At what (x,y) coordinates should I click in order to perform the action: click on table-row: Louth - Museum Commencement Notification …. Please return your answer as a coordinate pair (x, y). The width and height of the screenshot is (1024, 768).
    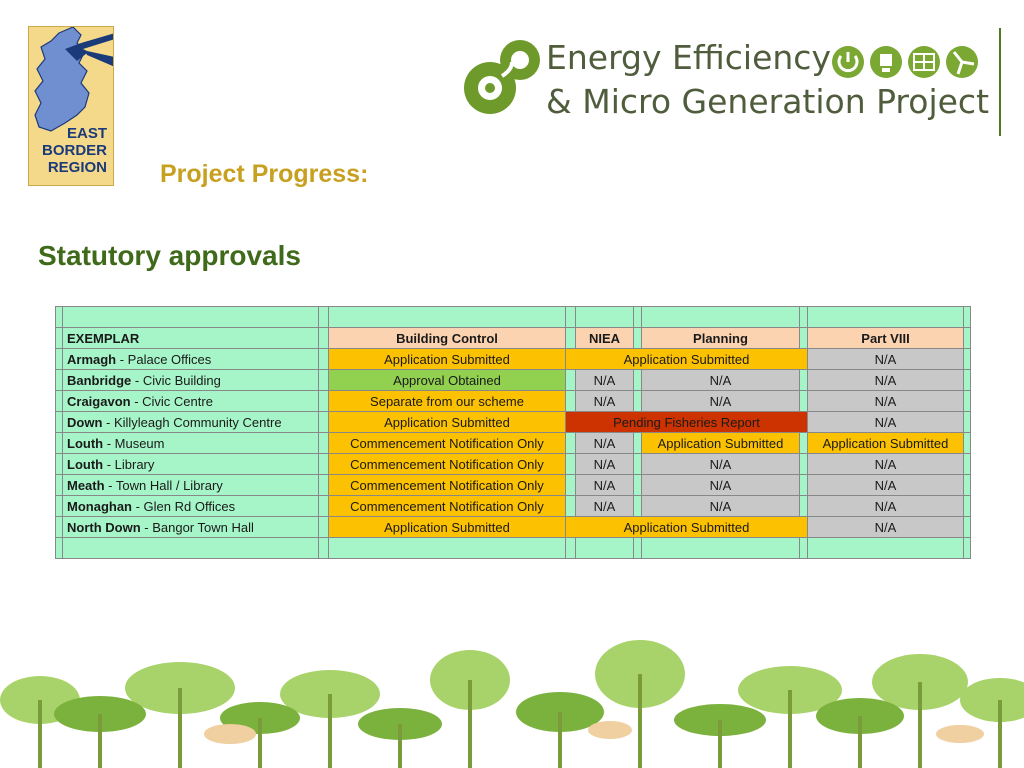
    Looking at the image, I should click on (513, 443).